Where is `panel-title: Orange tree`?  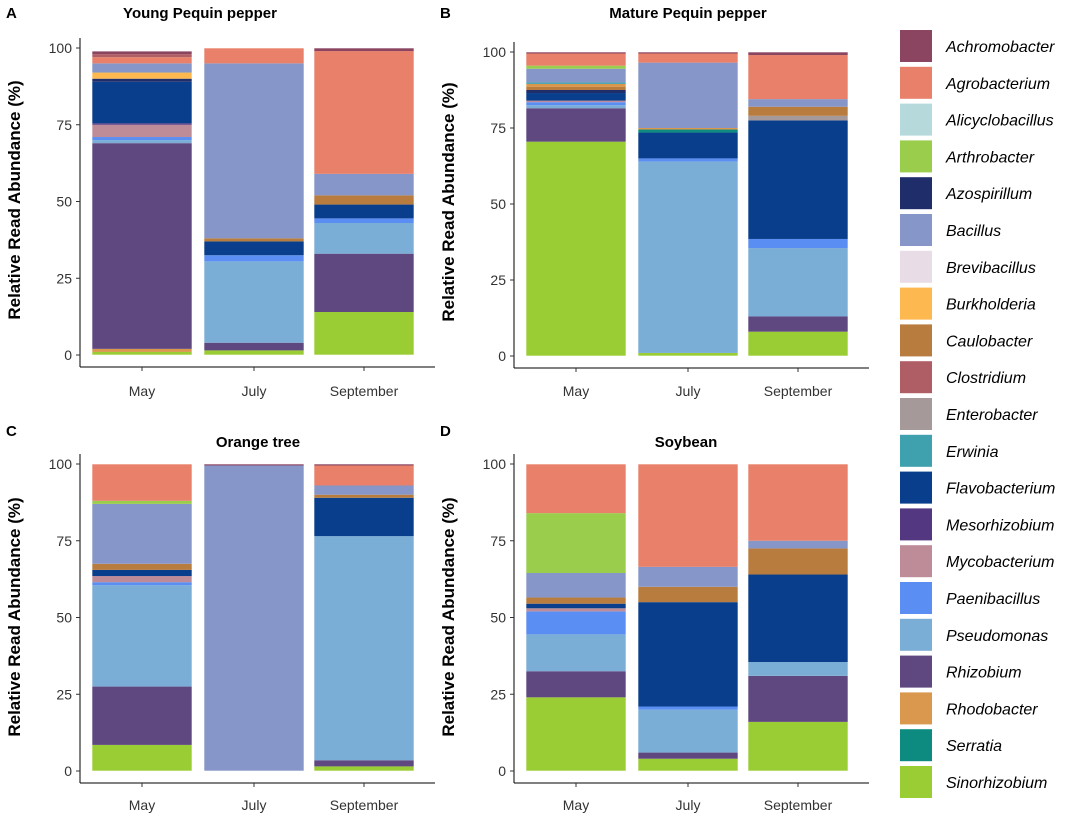 panel-title: Orange tree is located at coordinates (258, 442).